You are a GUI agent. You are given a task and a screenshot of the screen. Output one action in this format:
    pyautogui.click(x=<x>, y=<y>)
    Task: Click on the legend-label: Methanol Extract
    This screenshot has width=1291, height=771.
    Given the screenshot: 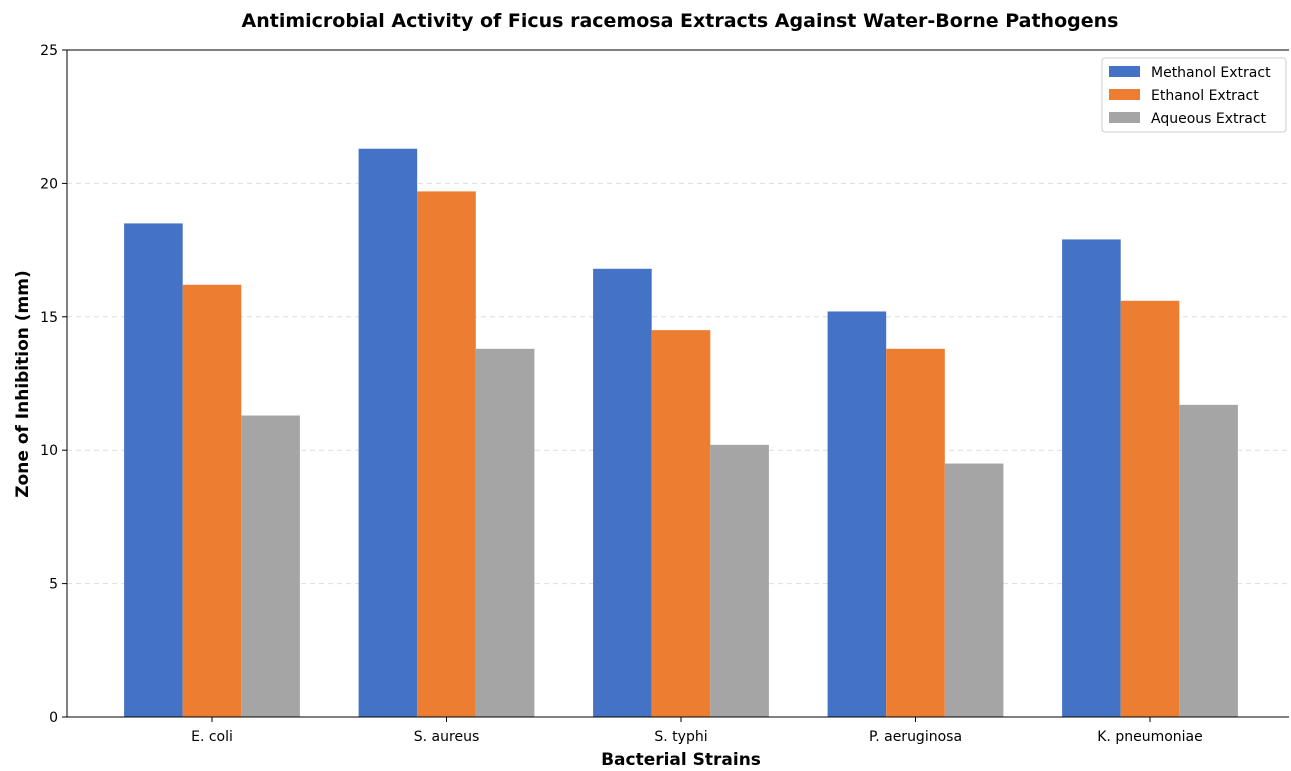 What is the action you would take?
    pyautogui.click(x=1211, y=73)
    